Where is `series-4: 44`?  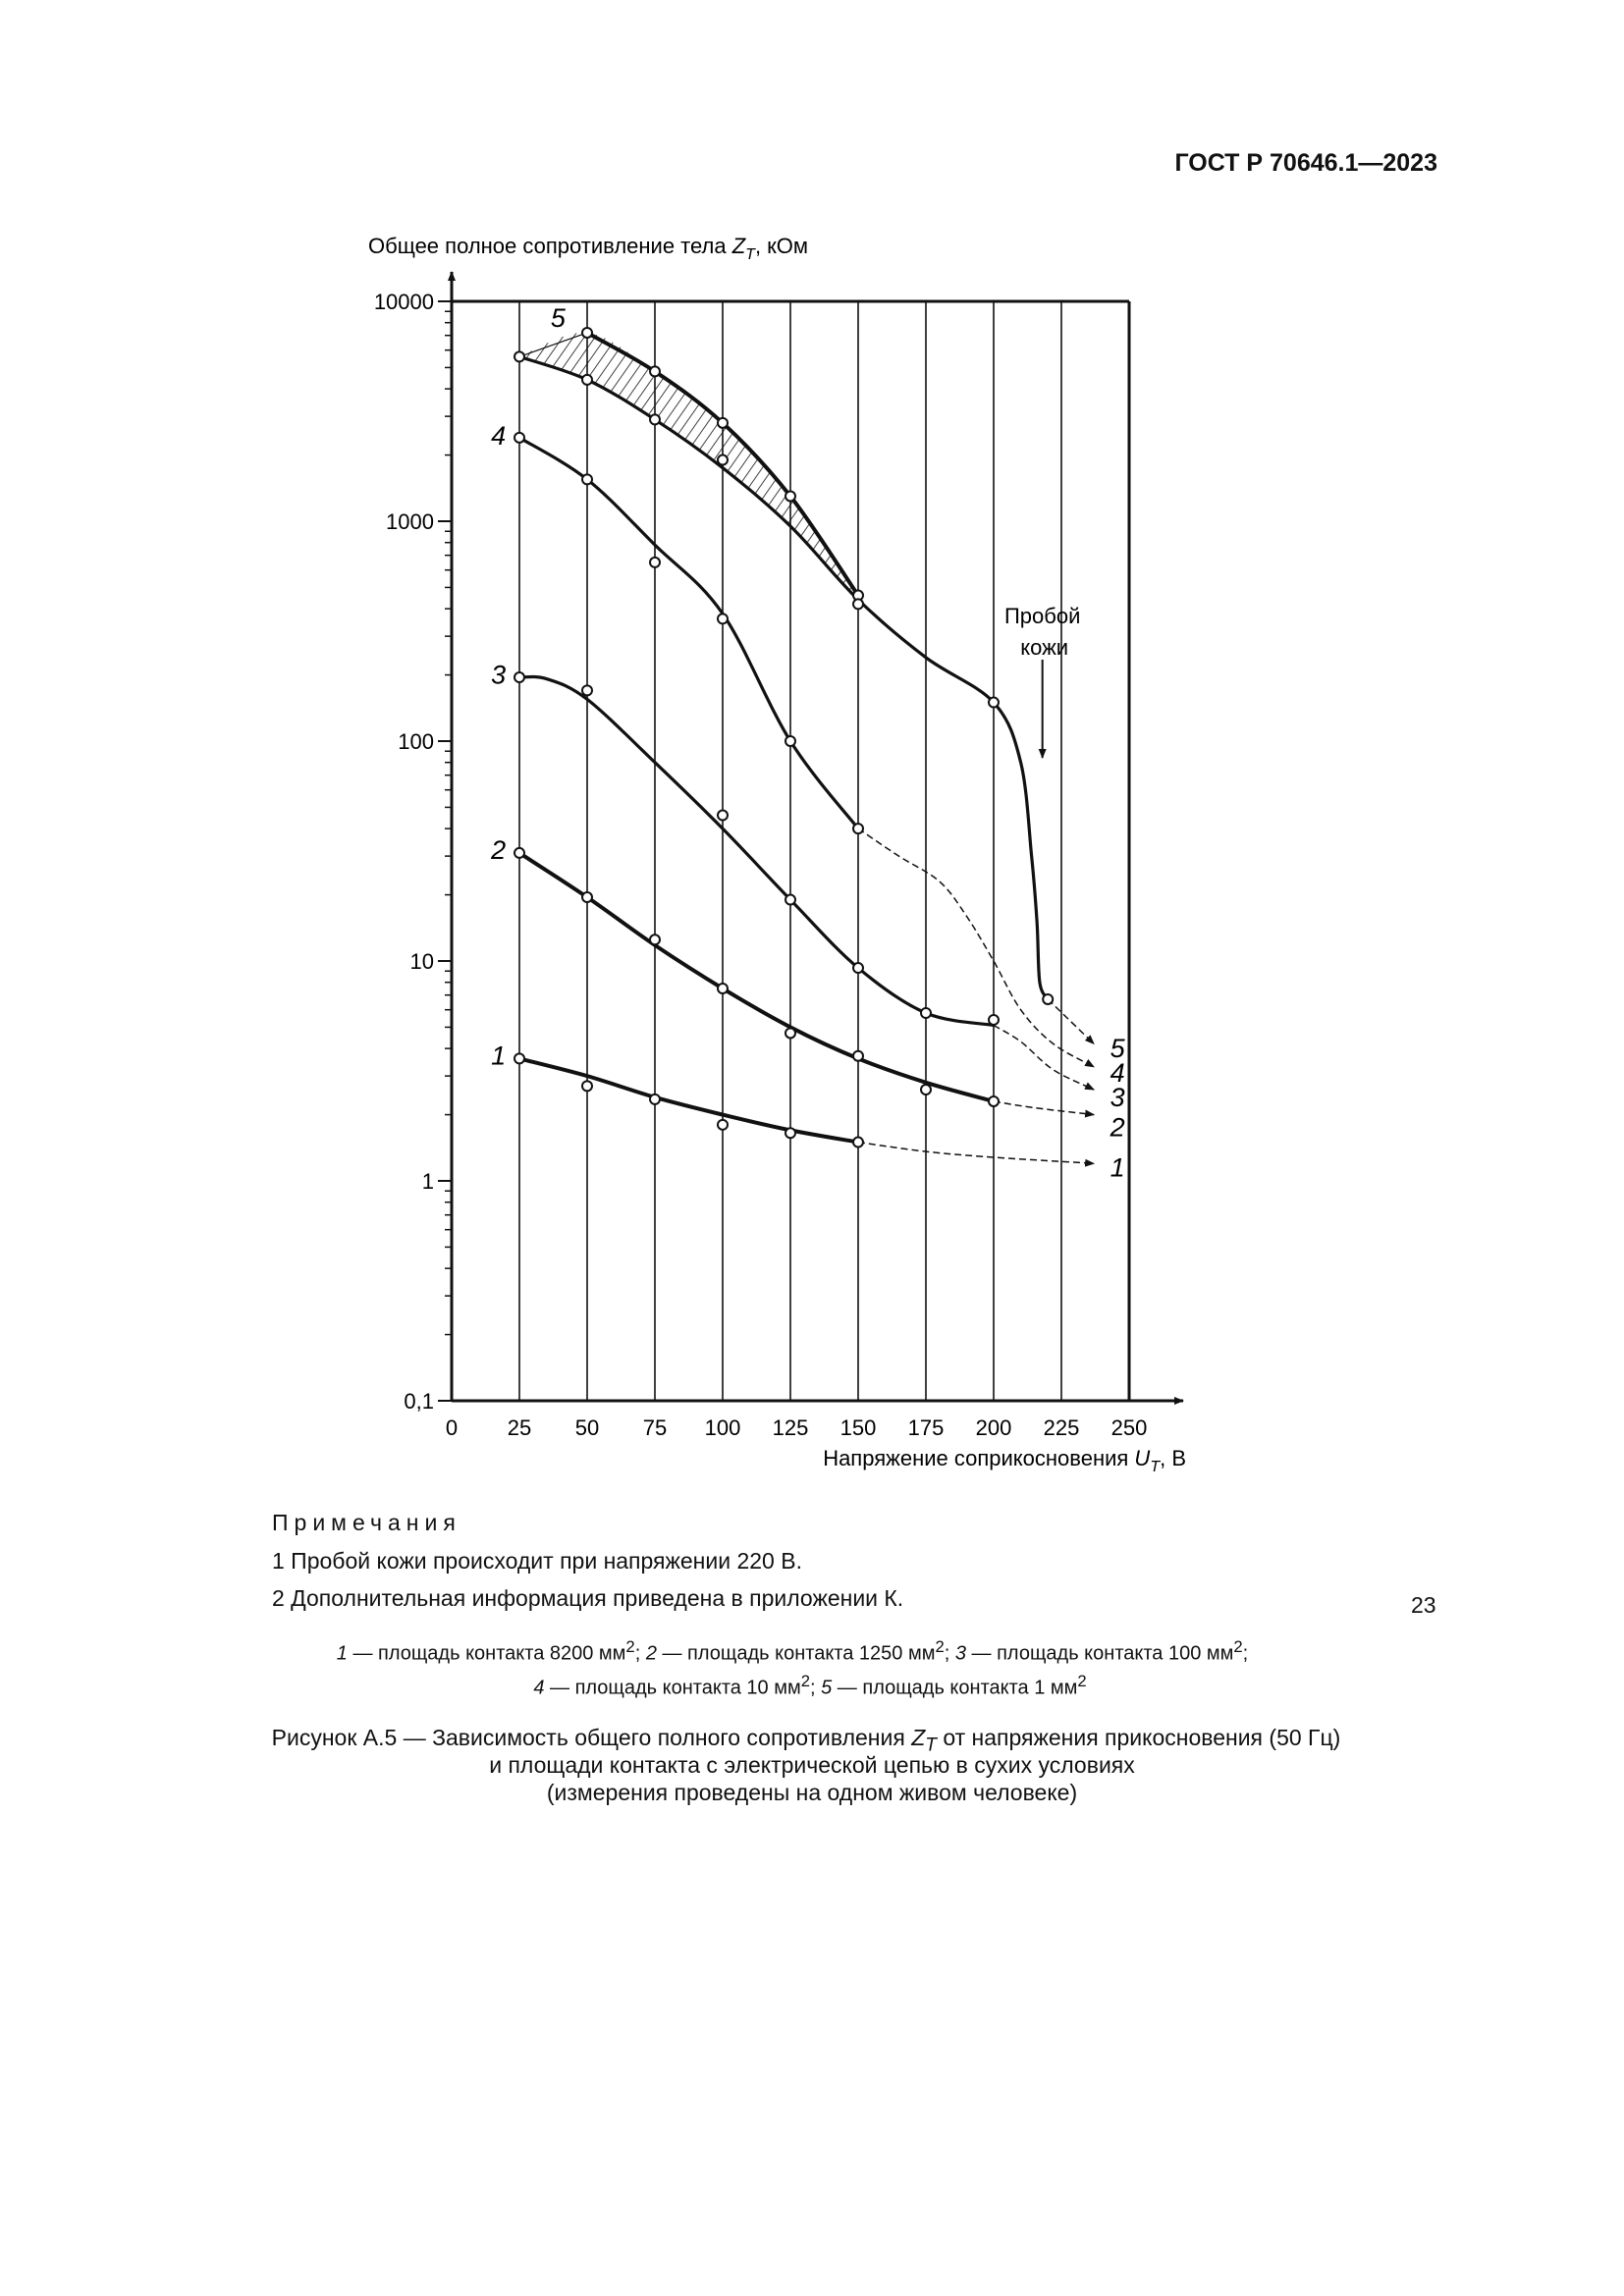 series-4: 44 is located at coordinates (808, 754).